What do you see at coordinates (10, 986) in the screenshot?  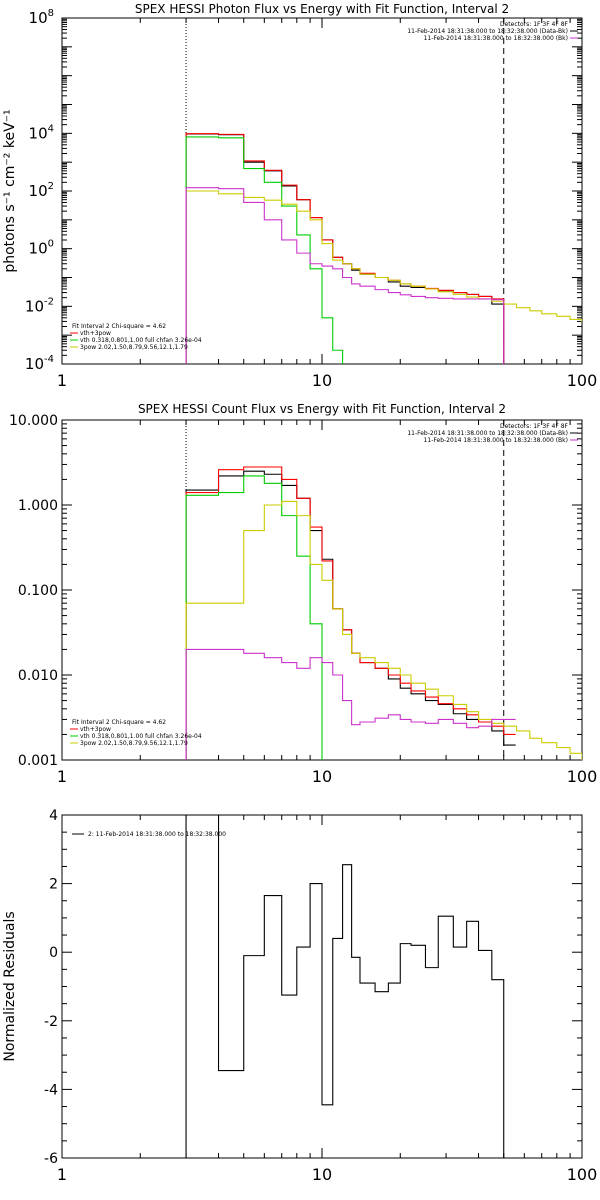 I see `y-axis-label: Normalized Residuals` at bounding box center [10, 986].